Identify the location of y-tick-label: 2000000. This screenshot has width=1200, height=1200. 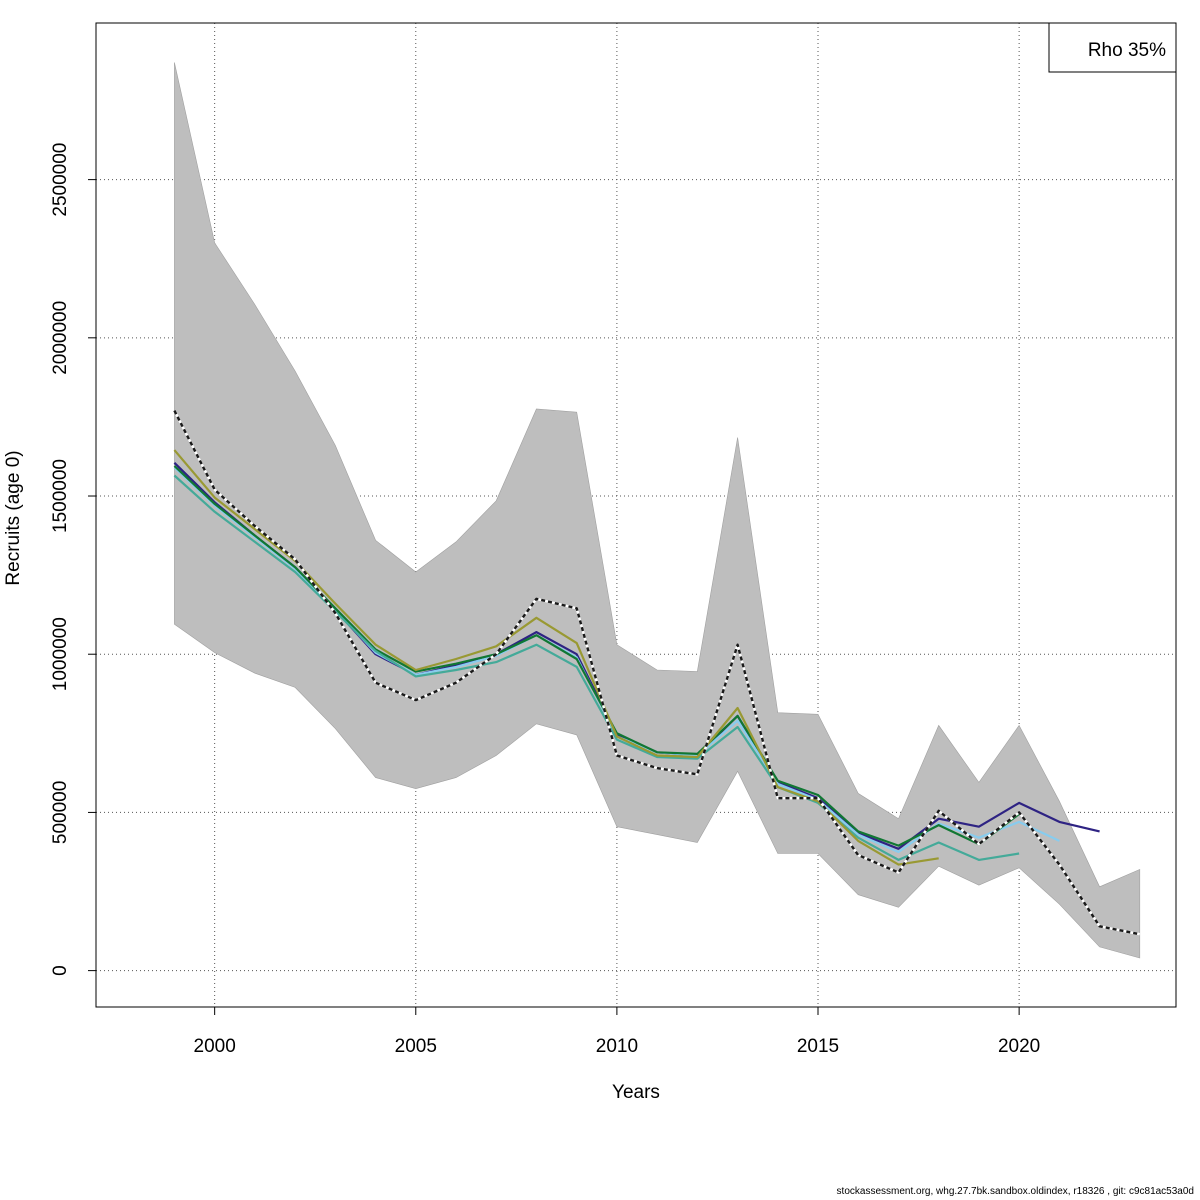
(60, 338).